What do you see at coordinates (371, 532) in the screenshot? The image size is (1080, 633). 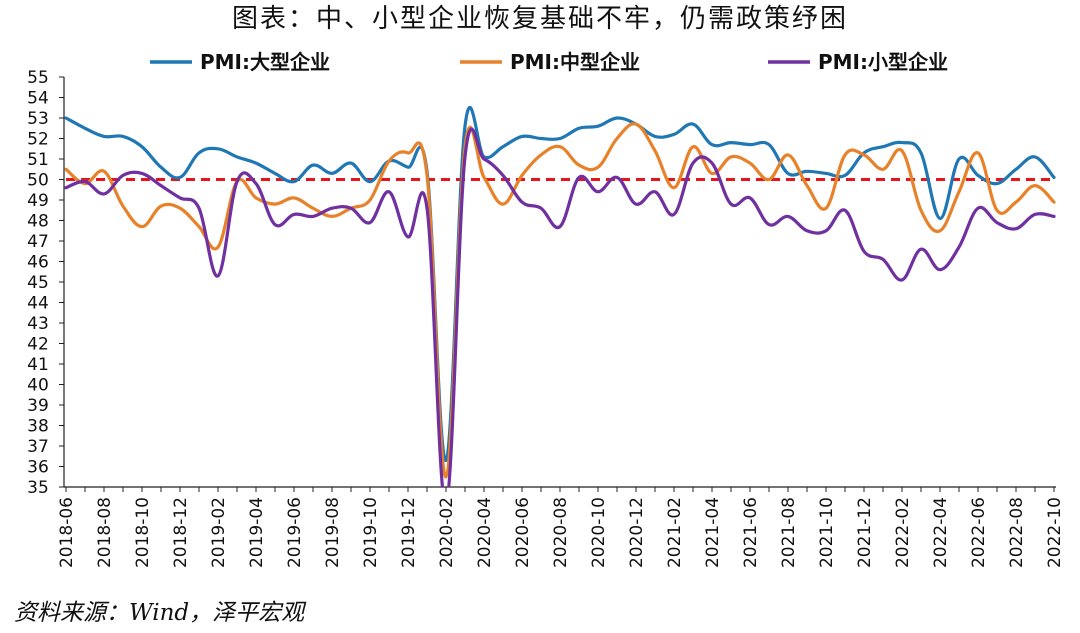 I see `x-tick-label: 2019-10` at bounding box center [371, 532].